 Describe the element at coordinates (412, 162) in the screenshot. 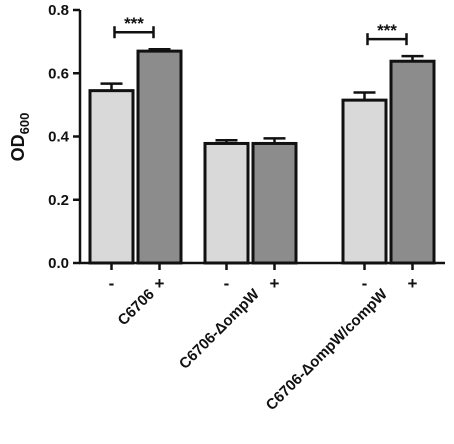

I see `bar-2-plus` at that location.